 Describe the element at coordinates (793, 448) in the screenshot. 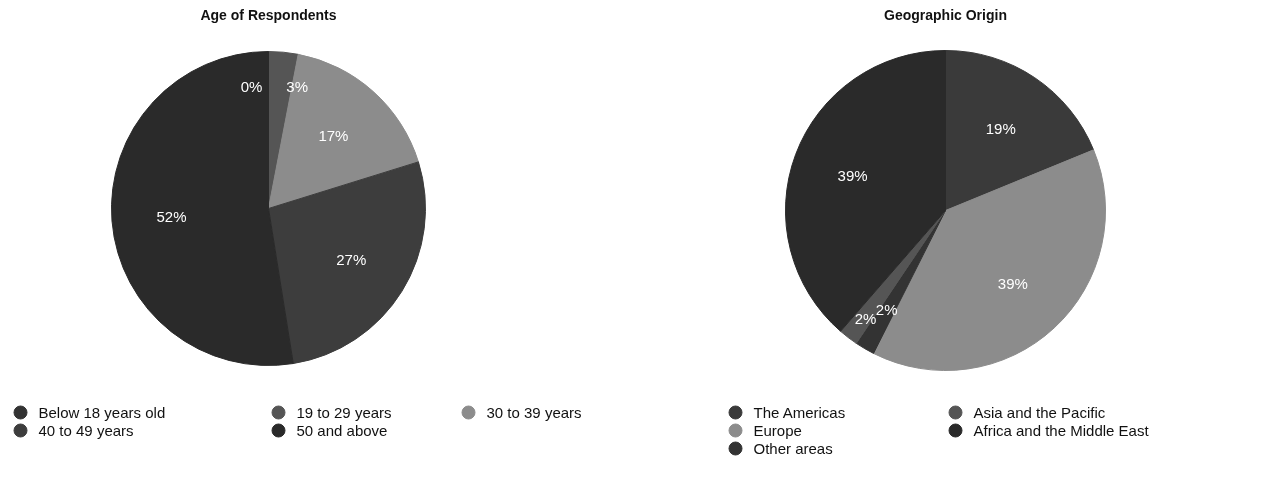

I see `legend-label: Other areas` at that location.